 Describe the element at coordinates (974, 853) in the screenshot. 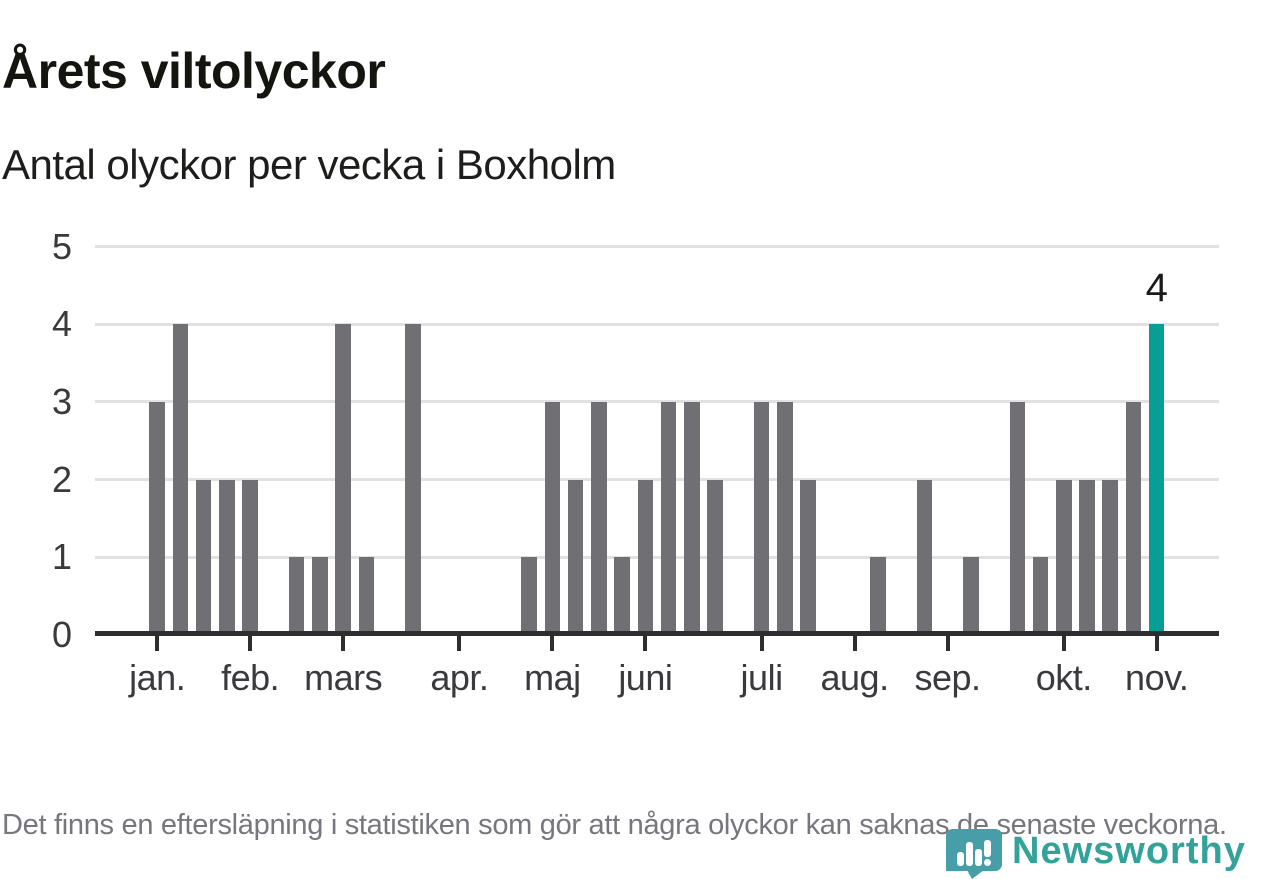

I see `newsworthy-pin-icon` at that location.